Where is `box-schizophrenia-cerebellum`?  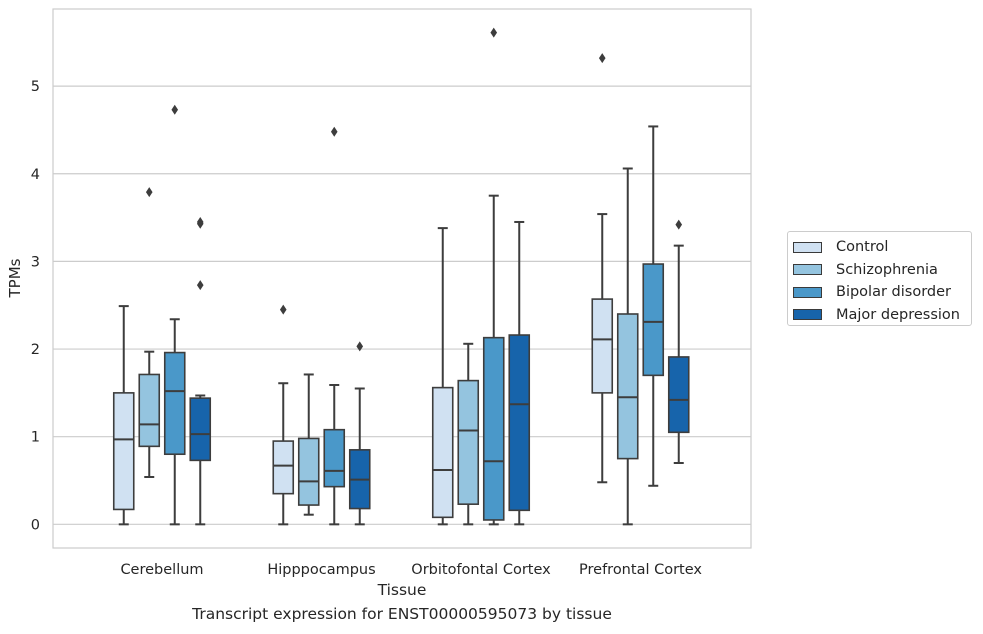
box-schizophrenia-cerebellum is located at coordinates (149, 333).